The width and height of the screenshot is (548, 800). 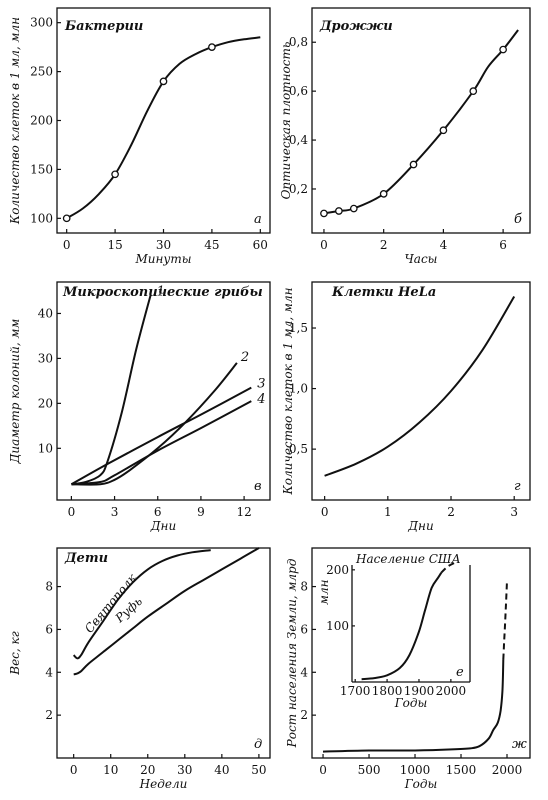 I want to click on inset-y-tick-label: 200, so click(x=337, y=570).